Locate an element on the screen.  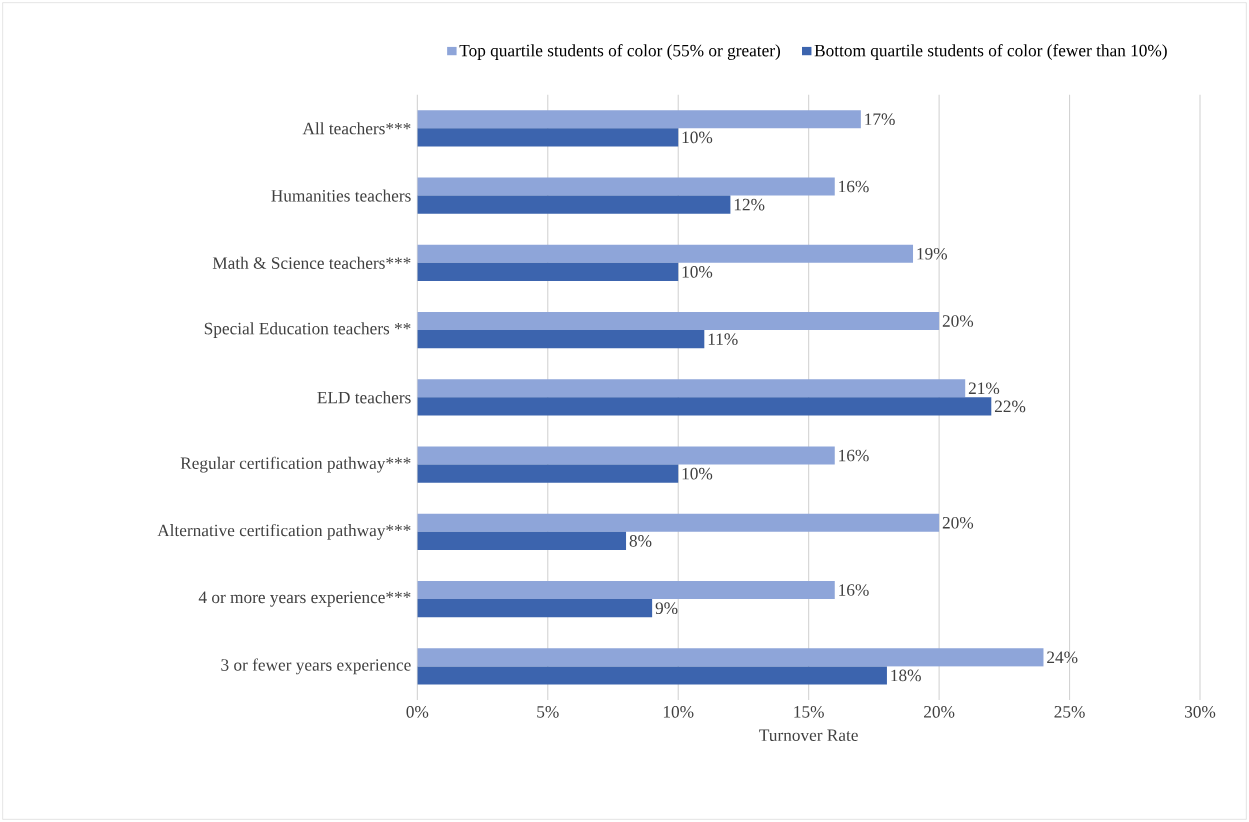
x-axis-title: Turnover Rate is located at coordinates (808, 735).